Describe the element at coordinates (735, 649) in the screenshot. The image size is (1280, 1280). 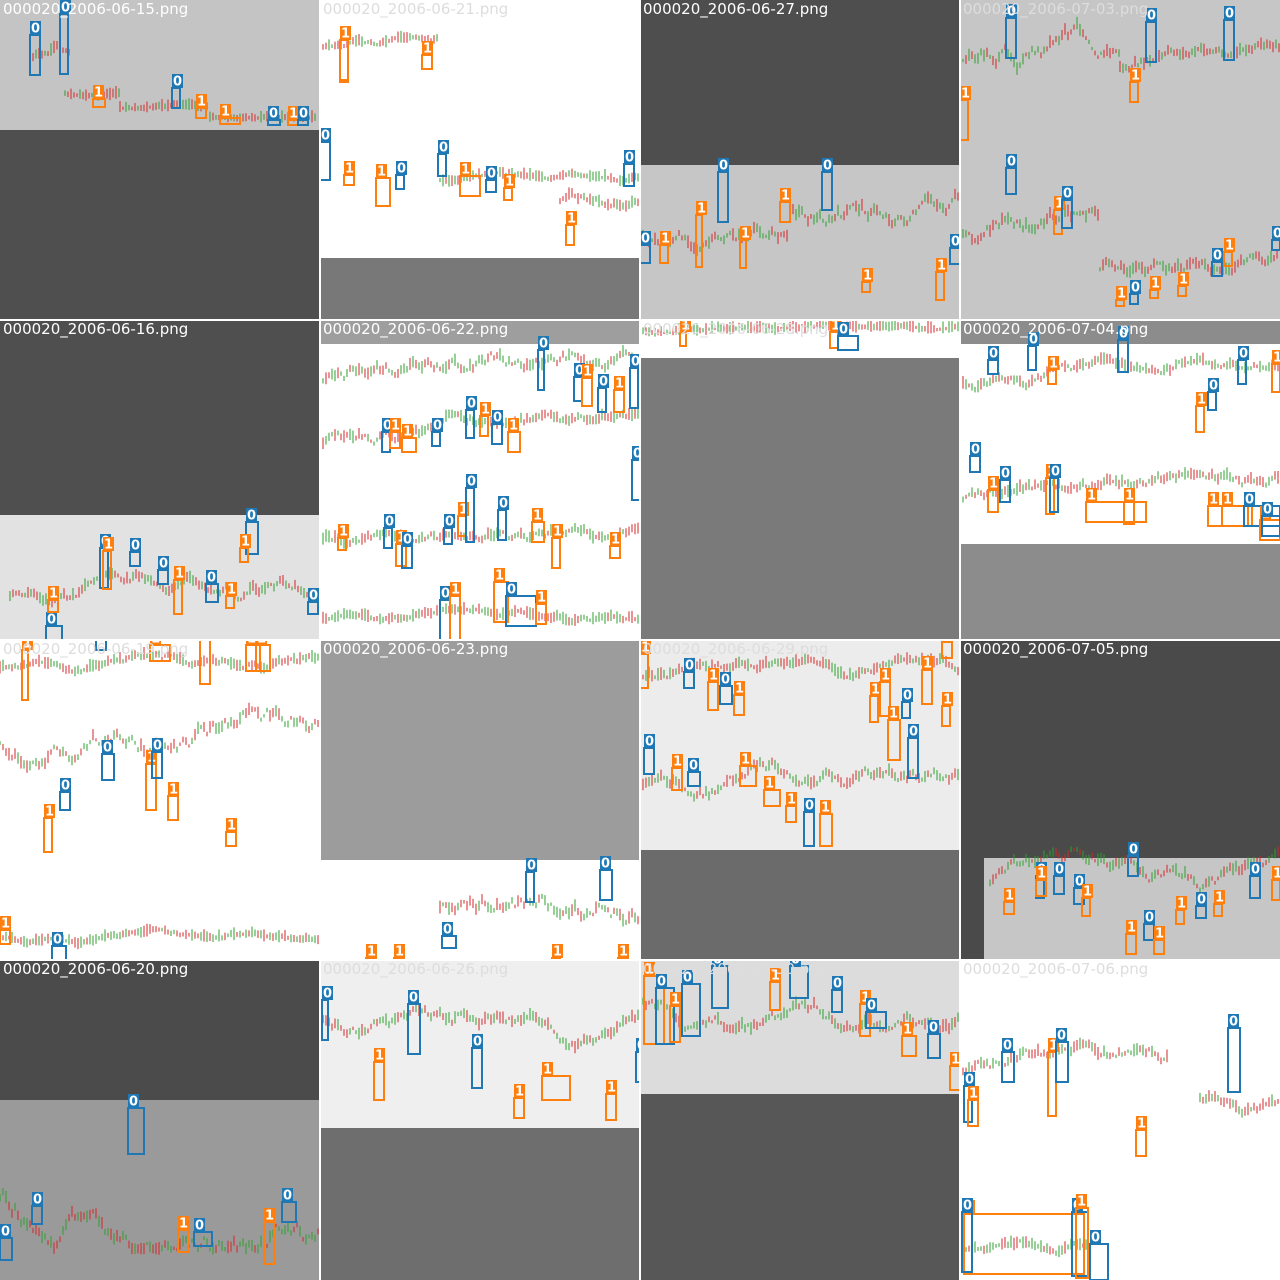
I see `tile-title: 000020_2006-06-29.png` at that location.